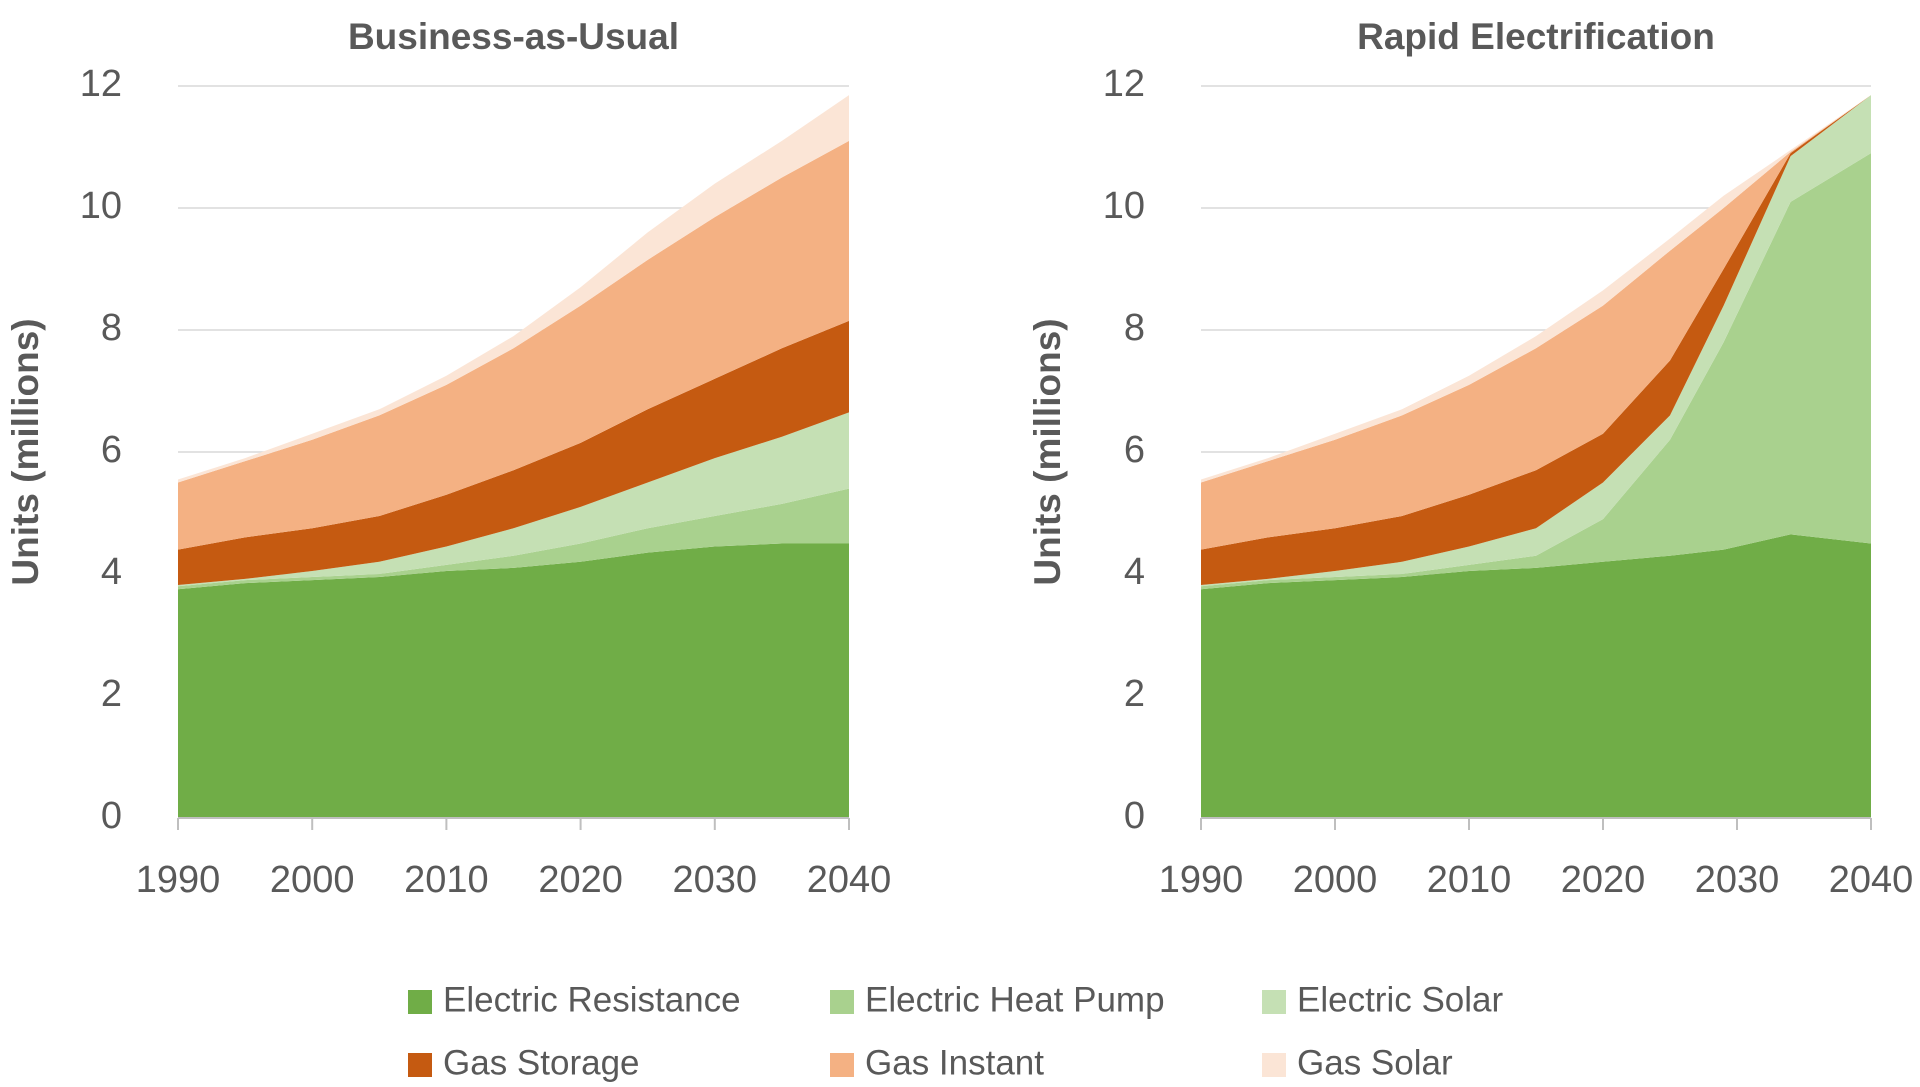 The height and width of the screenshot is (1087, 1920). What do you see at coordinates (1015, 999) in the screenshot?
I see `legend-label: Electric Heat Pump` at bounding box center [1015, 999].